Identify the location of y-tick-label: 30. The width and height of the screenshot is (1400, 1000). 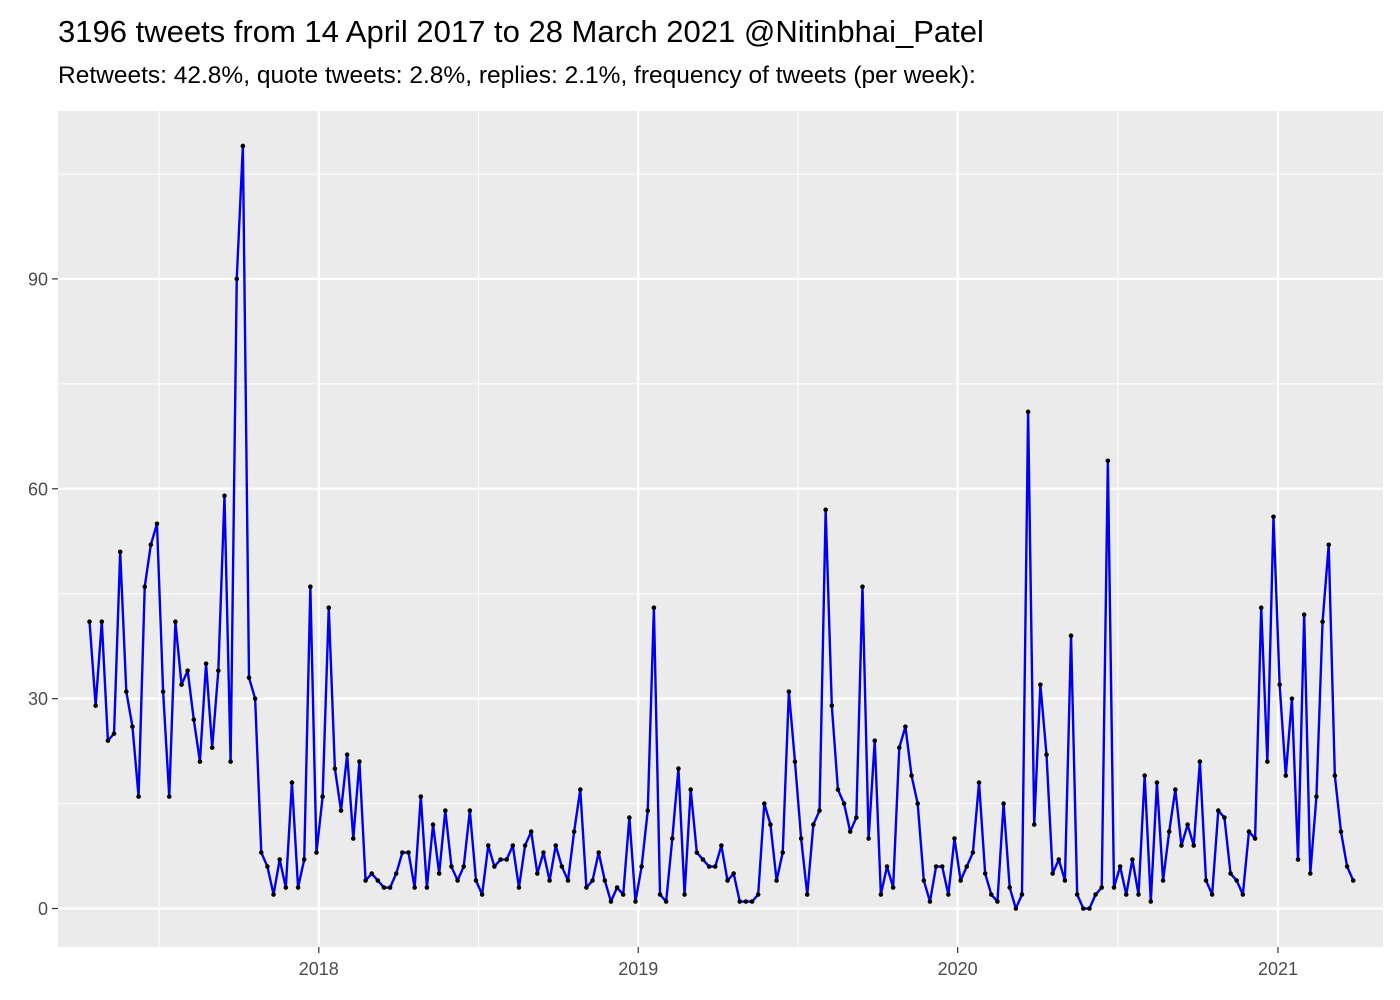
(38, 699).